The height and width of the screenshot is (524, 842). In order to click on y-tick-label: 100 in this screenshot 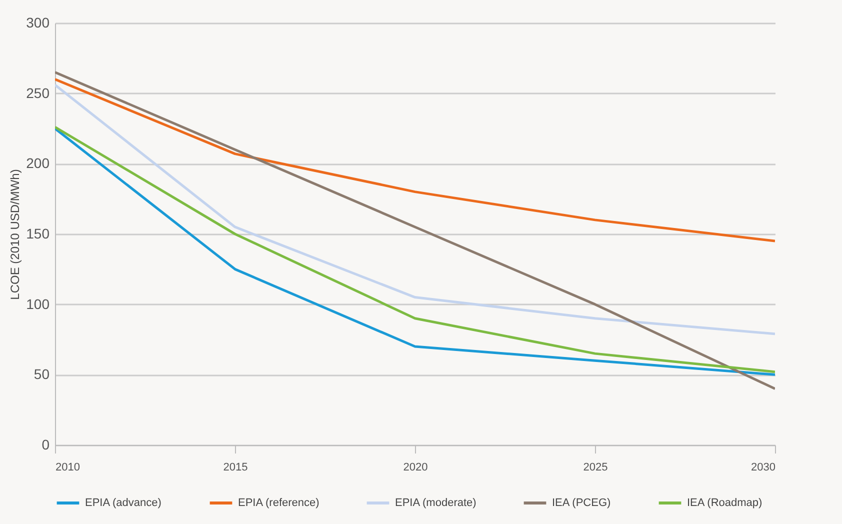, I will do `click(38, 304)`.